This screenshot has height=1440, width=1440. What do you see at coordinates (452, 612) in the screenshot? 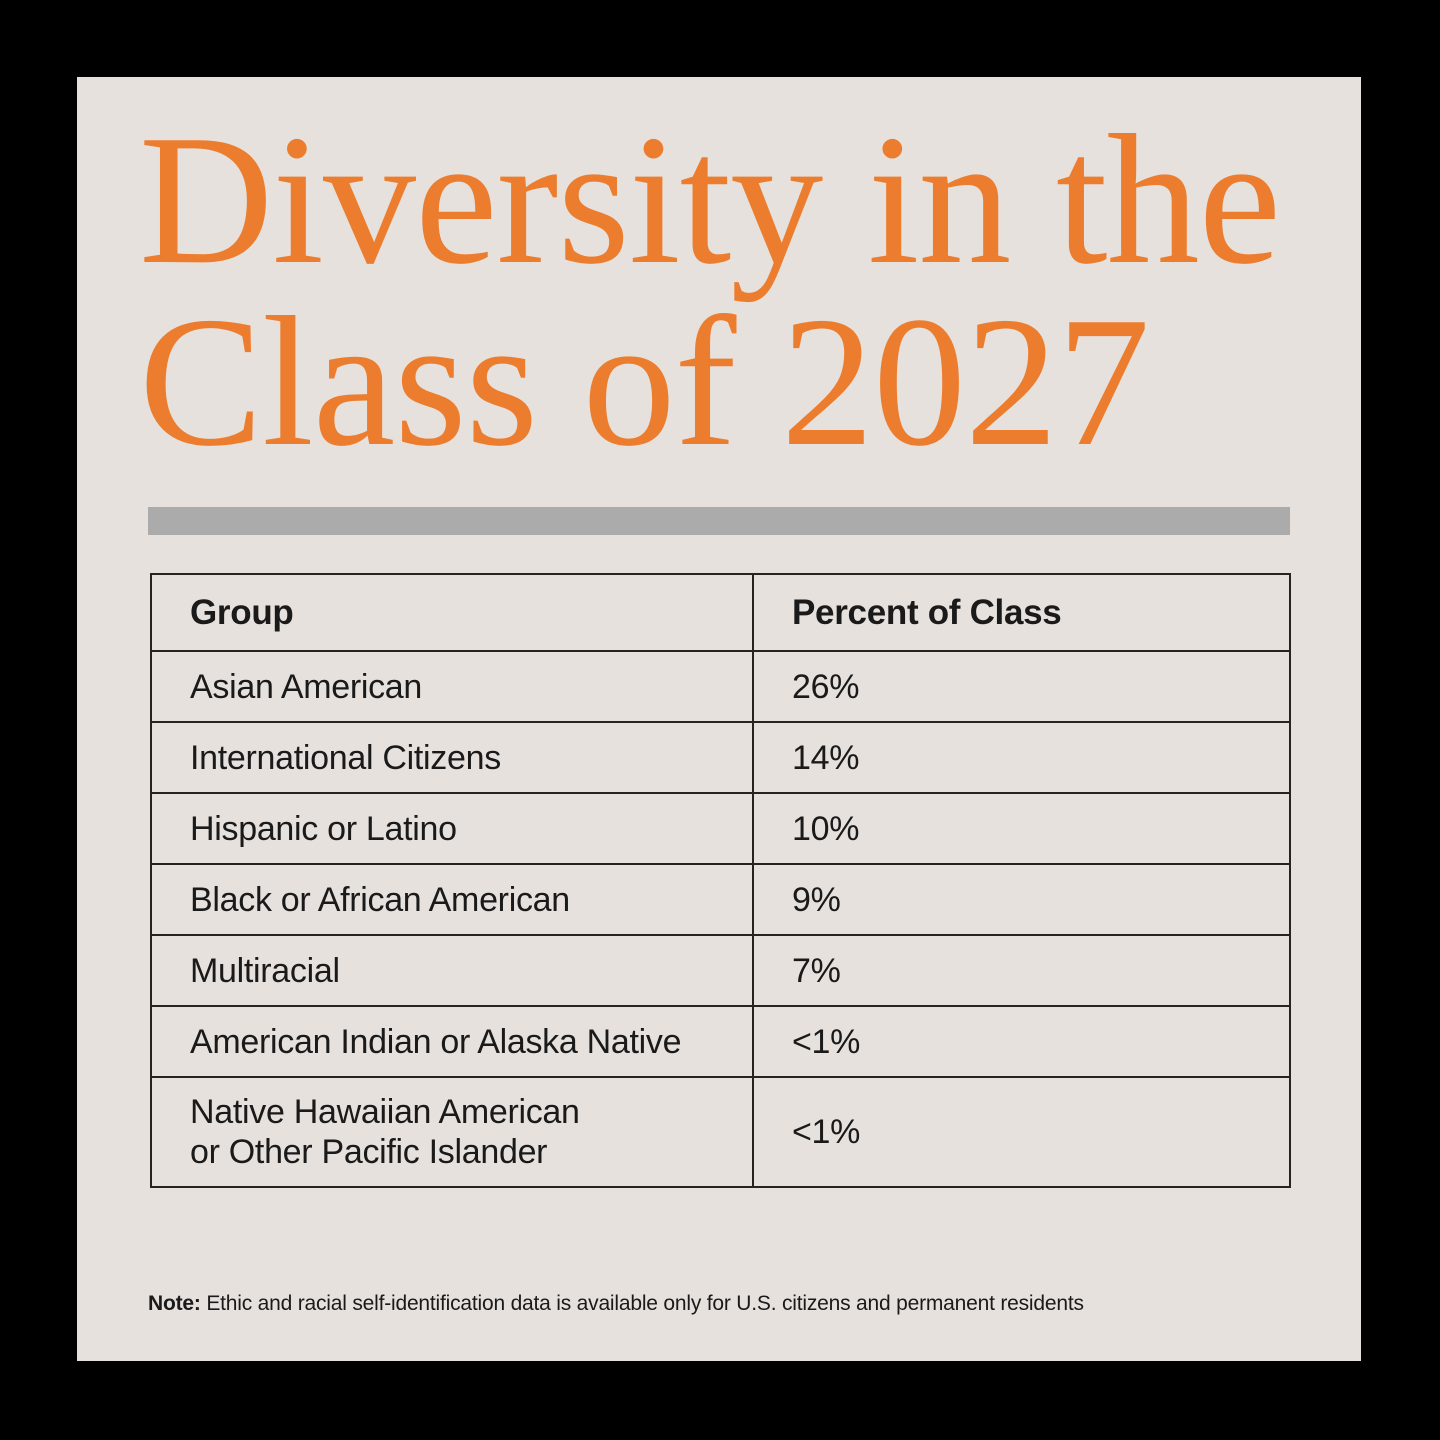
I see `column-header-group: Group` at bounding box center [452, 612].